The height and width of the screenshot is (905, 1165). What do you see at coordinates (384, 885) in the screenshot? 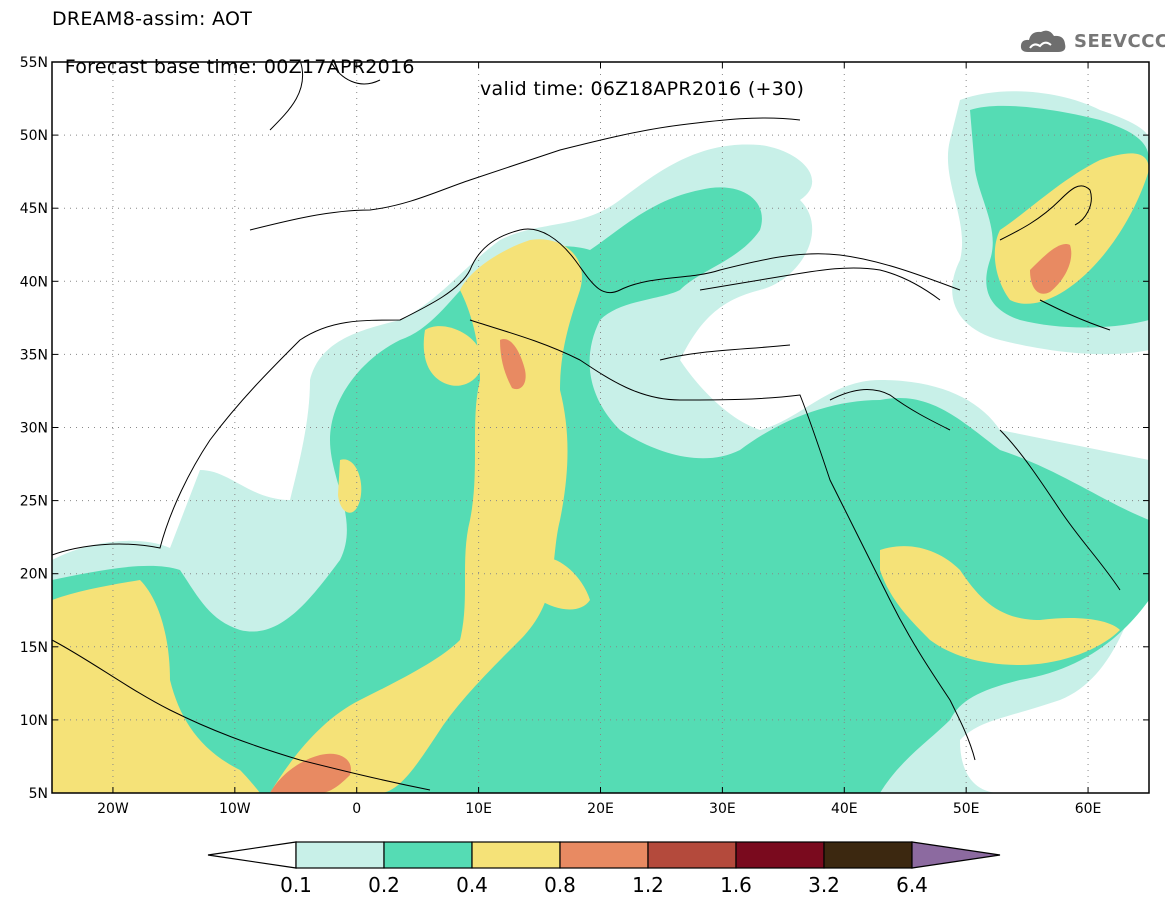
I see `colorbar-label: 0.2` at bounding box center [384, 885].